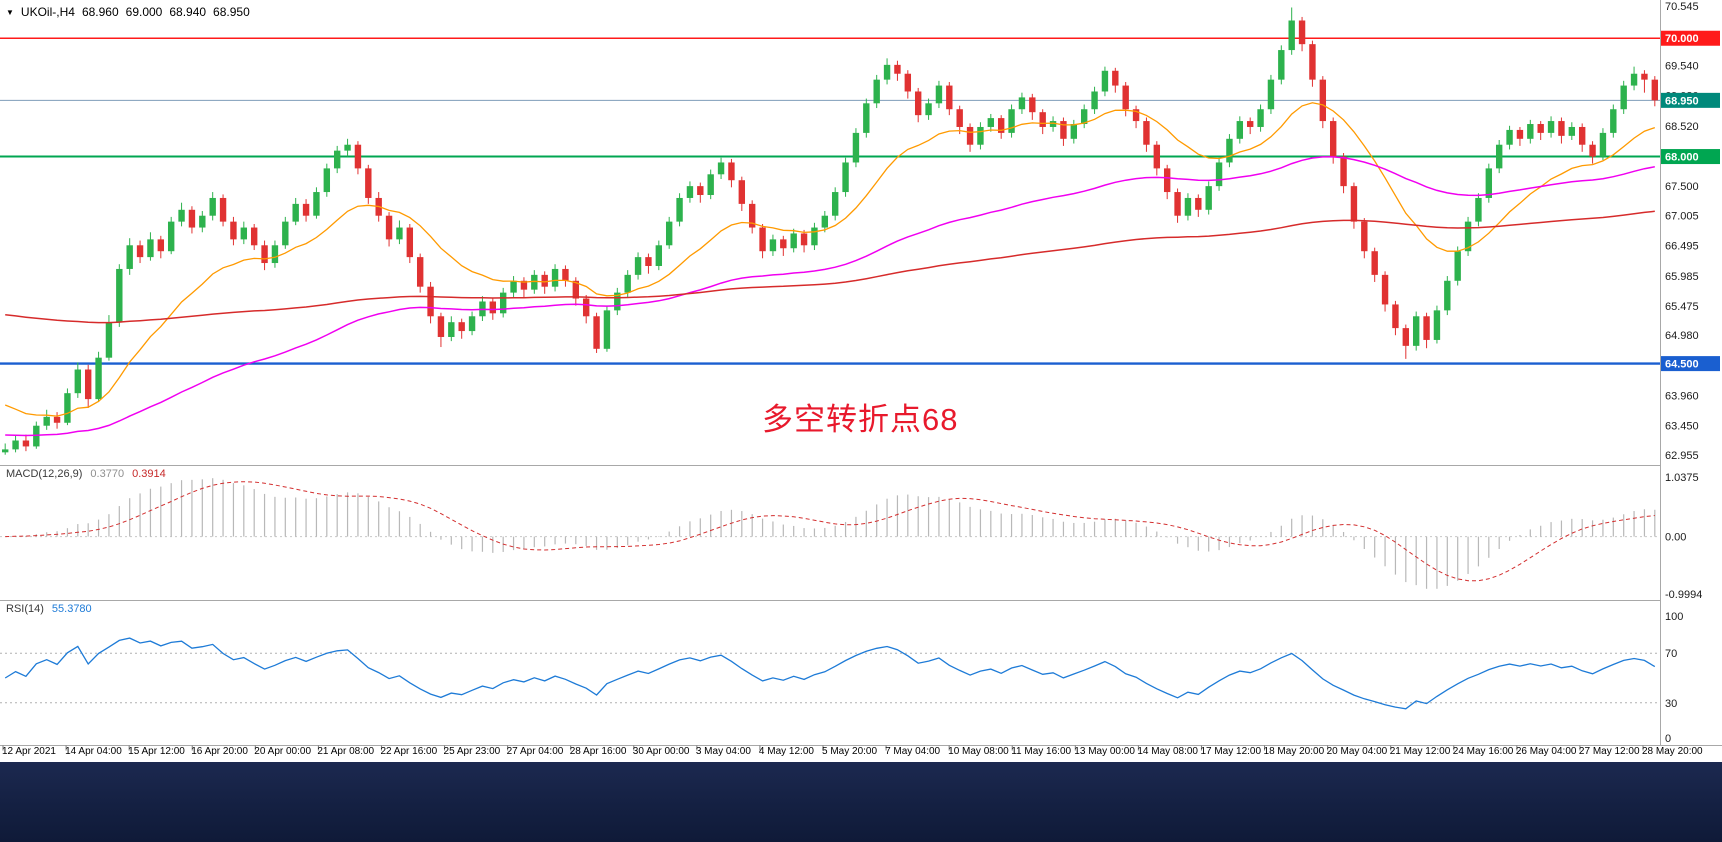  Describe the element at coordinates (29, 751) in the screenshot. I see `time-axis-label: 12 Apr 2021` at that location.